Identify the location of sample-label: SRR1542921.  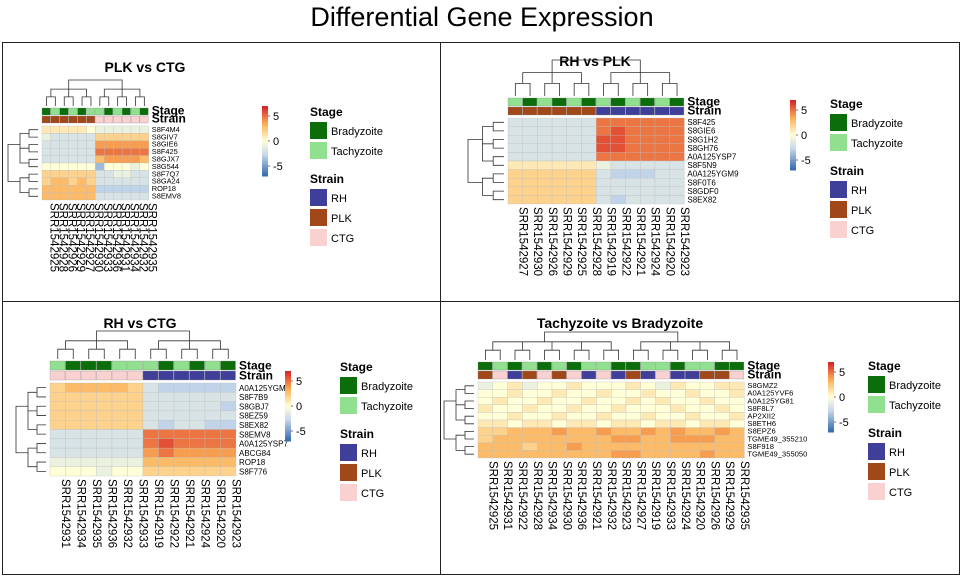
(596, 495).